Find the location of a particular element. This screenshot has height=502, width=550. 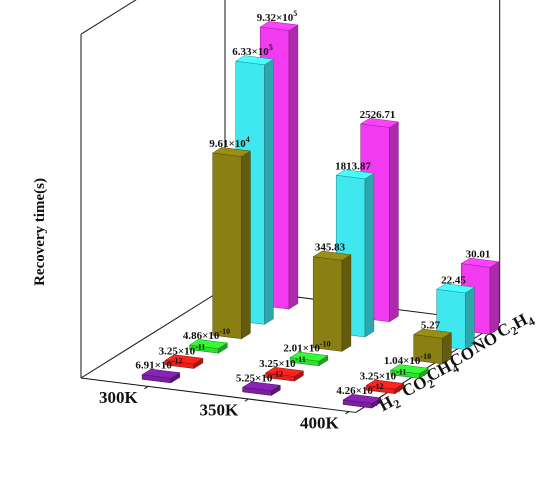

bar-h2-400K is located at coordinates (362, 401).